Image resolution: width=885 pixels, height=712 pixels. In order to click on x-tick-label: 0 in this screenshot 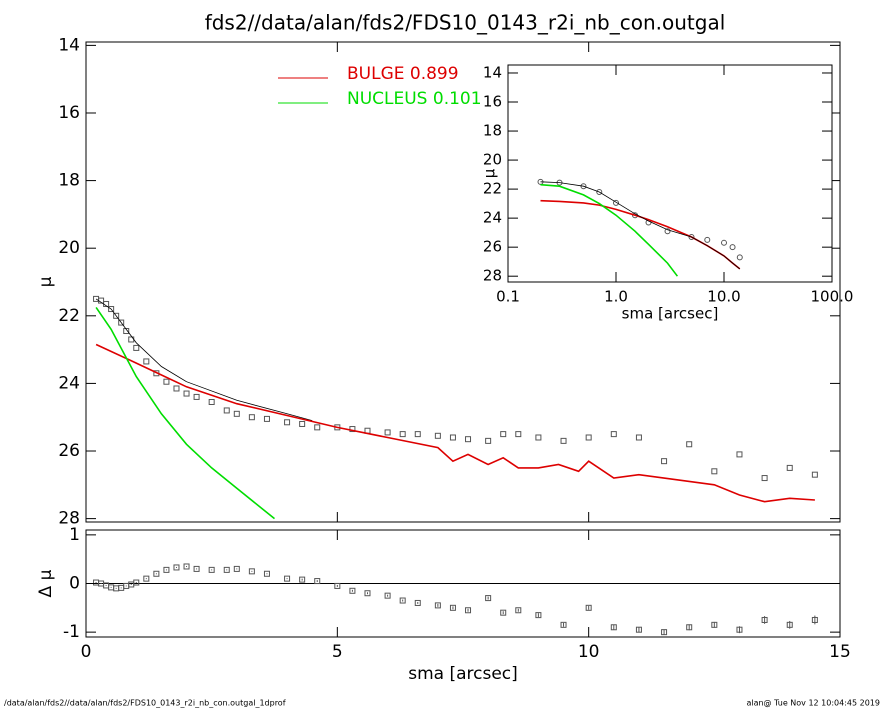, I will do `click(86, 652)`.